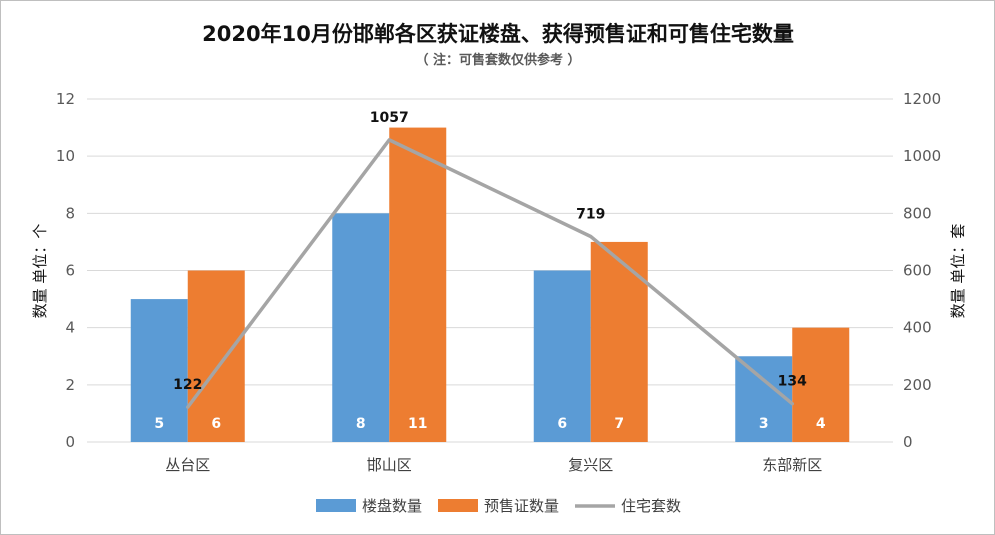  What do you see at coordinates (908, 442) in the screenshot?
I see `y-right-tick-label: 0` at bounding box center [908, 442].